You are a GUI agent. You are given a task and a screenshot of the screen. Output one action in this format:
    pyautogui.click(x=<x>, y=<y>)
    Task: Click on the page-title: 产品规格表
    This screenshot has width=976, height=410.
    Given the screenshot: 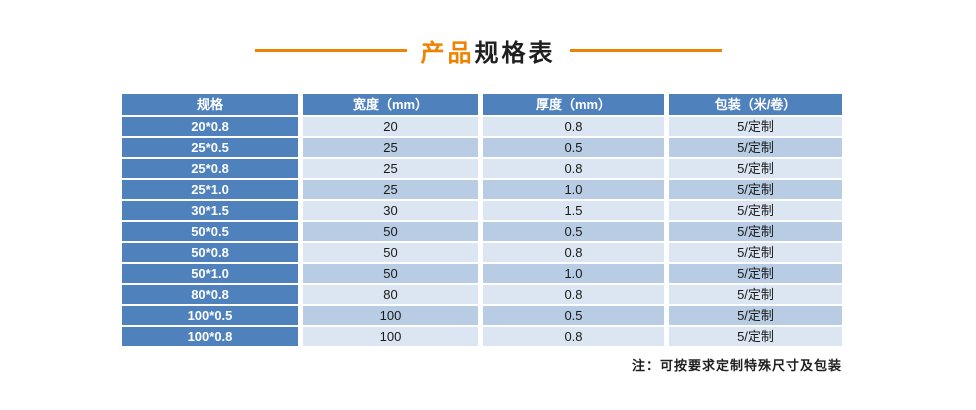 What is the action you would take?
    pyautogui.click(x=488, y=50)
    